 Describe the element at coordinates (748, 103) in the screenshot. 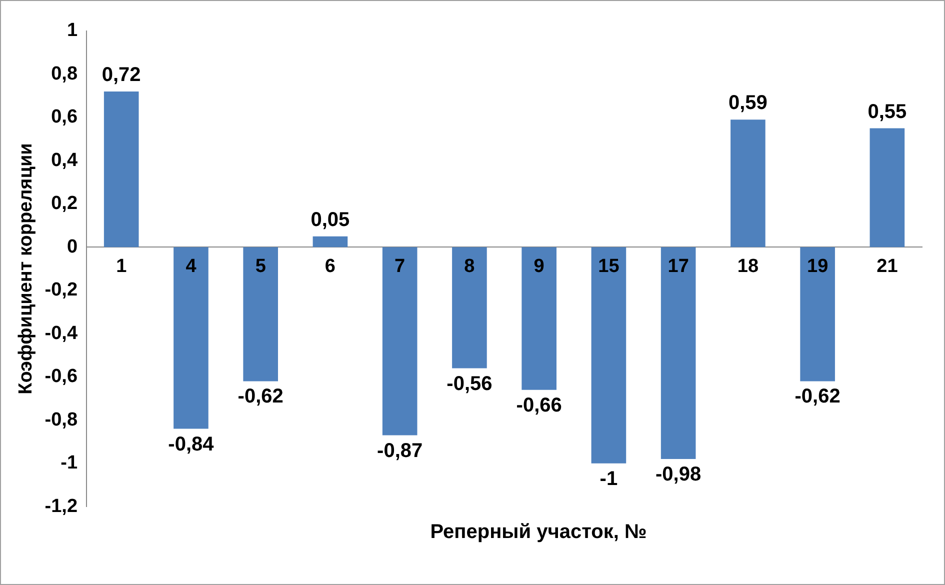

I see `data-label: 0,59` at that location.